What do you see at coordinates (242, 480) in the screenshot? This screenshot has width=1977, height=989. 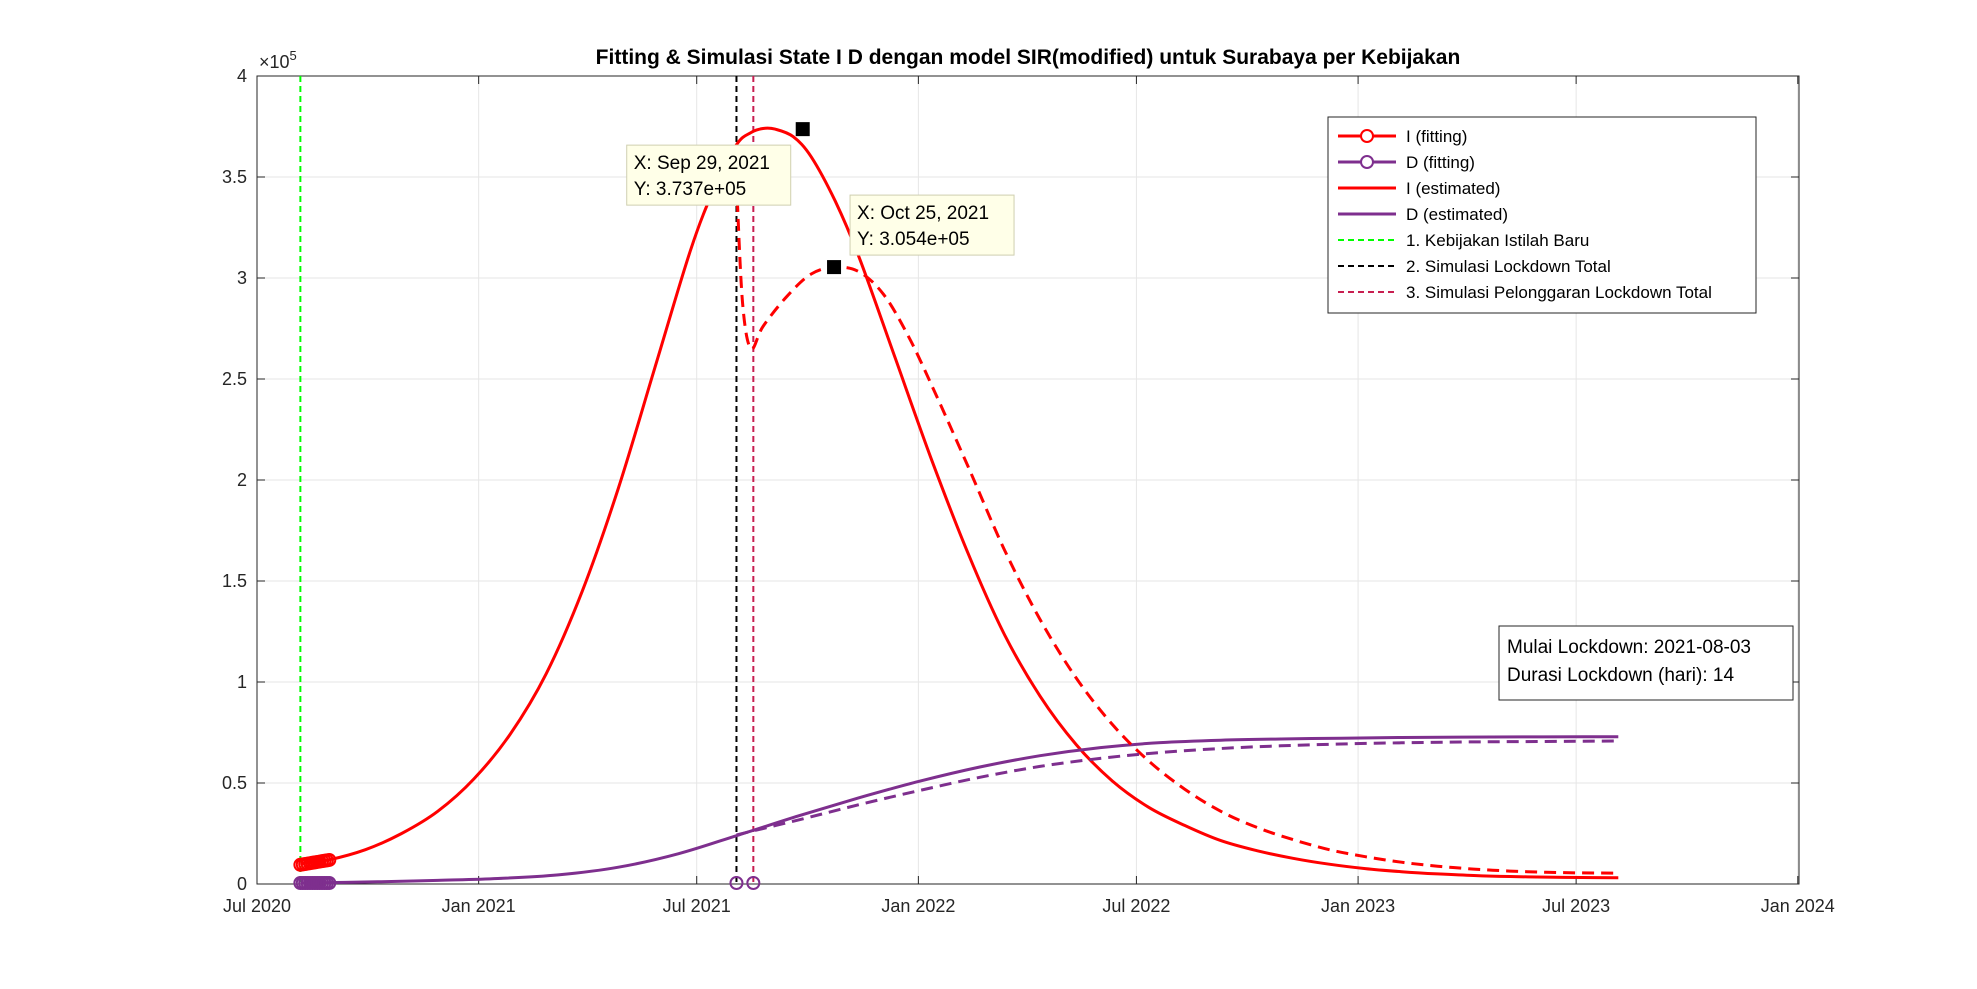 I see `y-tick-label: 2` at bounding box center [242, 480].